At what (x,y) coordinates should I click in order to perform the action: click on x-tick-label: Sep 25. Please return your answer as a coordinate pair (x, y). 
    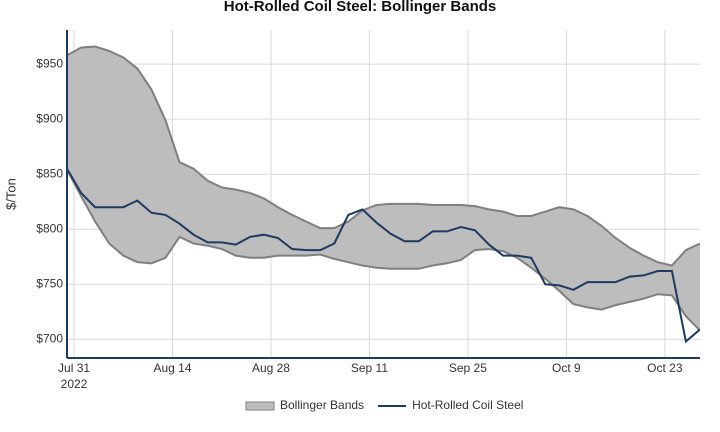
    Looking at the image, I should click on (468, 368).